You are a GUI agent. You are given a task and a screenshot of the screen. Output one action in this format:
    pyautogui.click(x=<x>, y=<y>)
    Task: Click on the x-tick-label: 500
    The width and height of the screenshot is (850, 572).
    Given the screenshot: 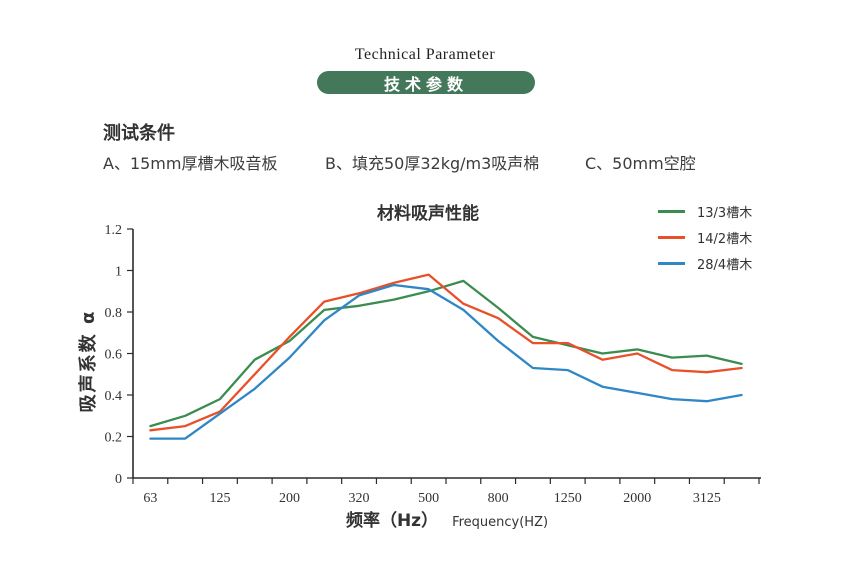 What is the action you would take?
    pyautogui.click(x=428, y=498)
    